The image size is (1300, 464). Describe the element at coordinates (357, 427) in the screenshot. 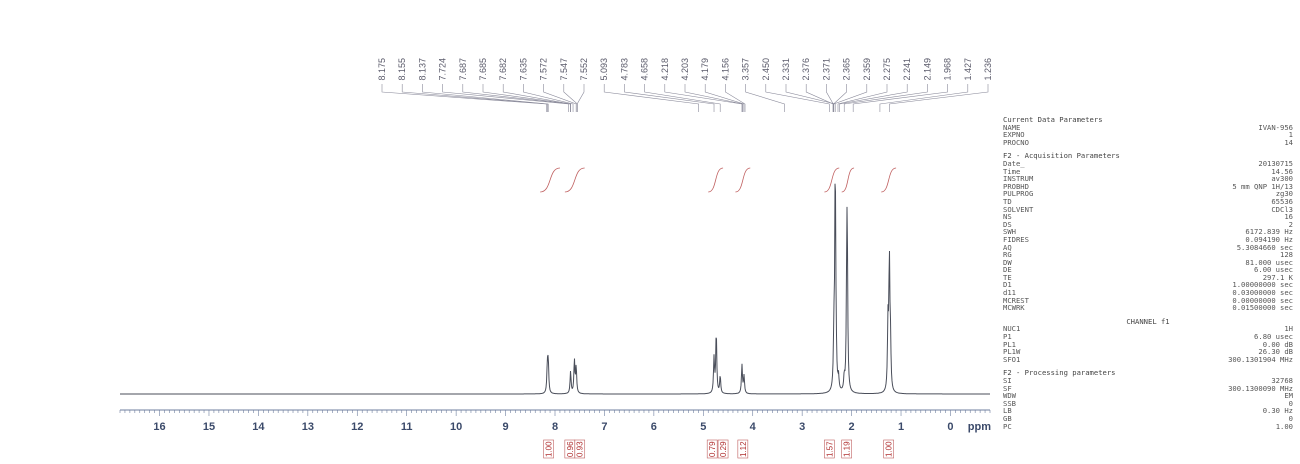

I see `x-tick-label: 12` at that location.